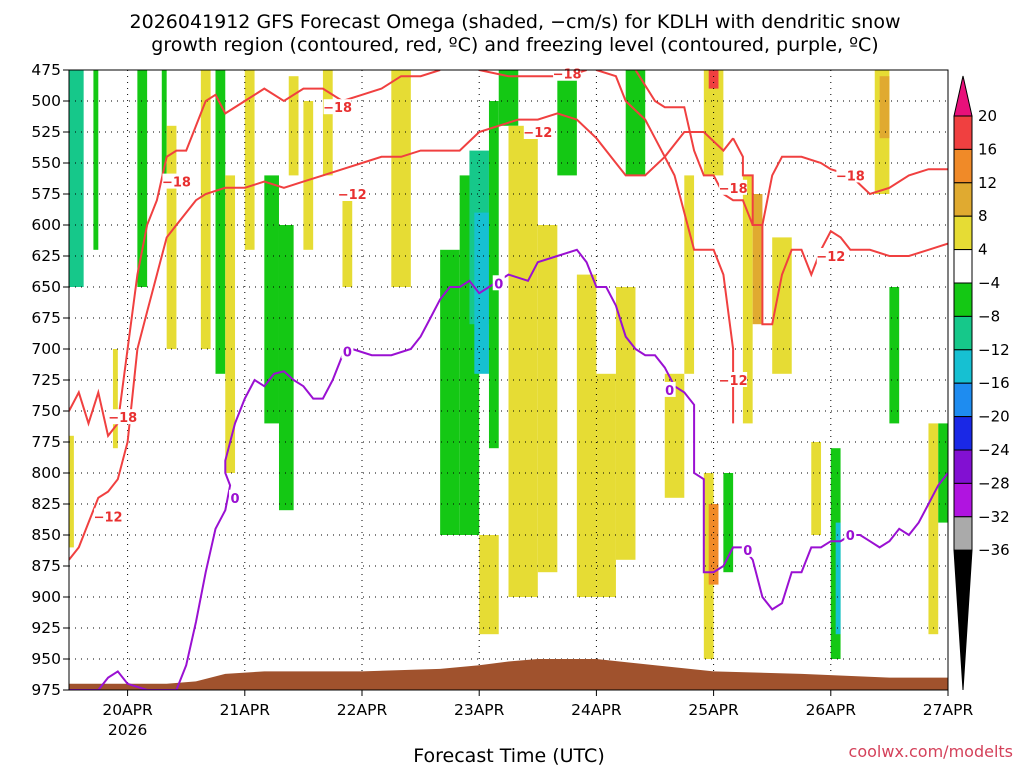 Image resolution: width=1024 pixels, height=768 pixels. Describe the element at coordinates (46, 101) in the screenshot. I see `y-tick-label: 500` at that location.